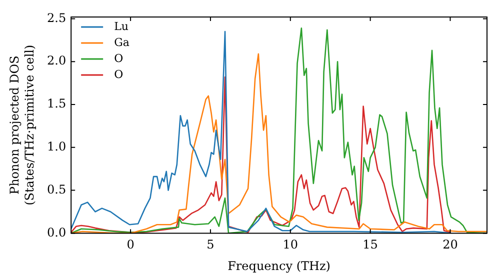 Image resolution: width=500 pixels, height=280 pixels. Describe the element at coordinates (210, 245) in the screenshot. I see `x-tick-label: 5` at that location.